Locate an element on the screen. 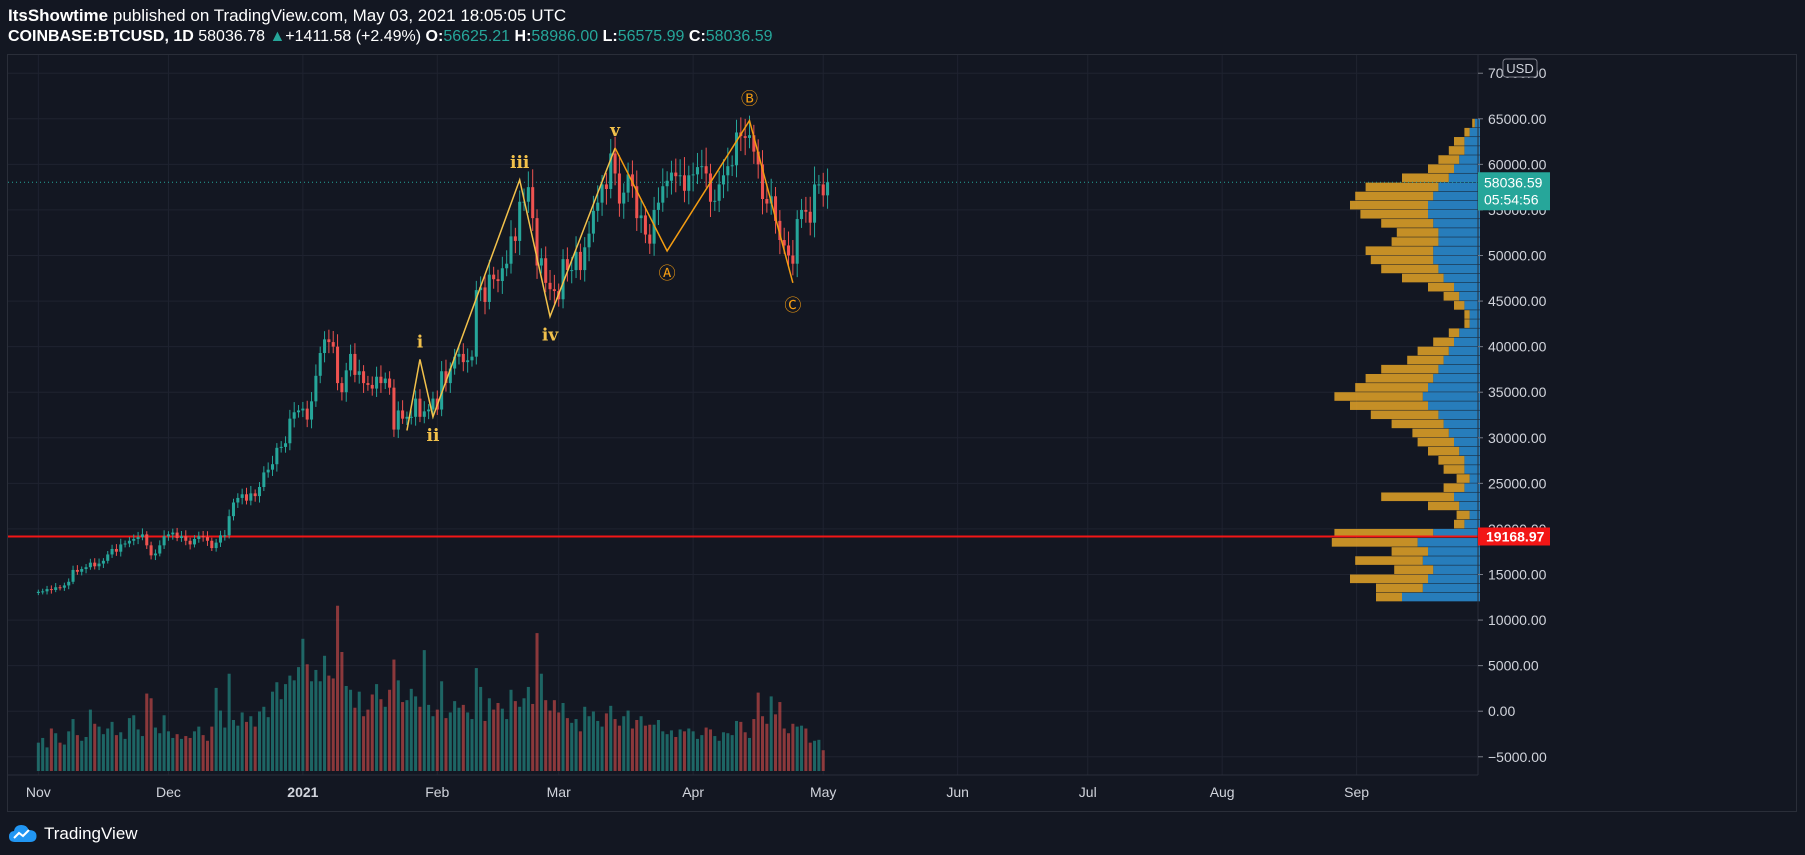 This screenshot has height=855, width=1805. open-label: O: is located at coordinates (434, 36).